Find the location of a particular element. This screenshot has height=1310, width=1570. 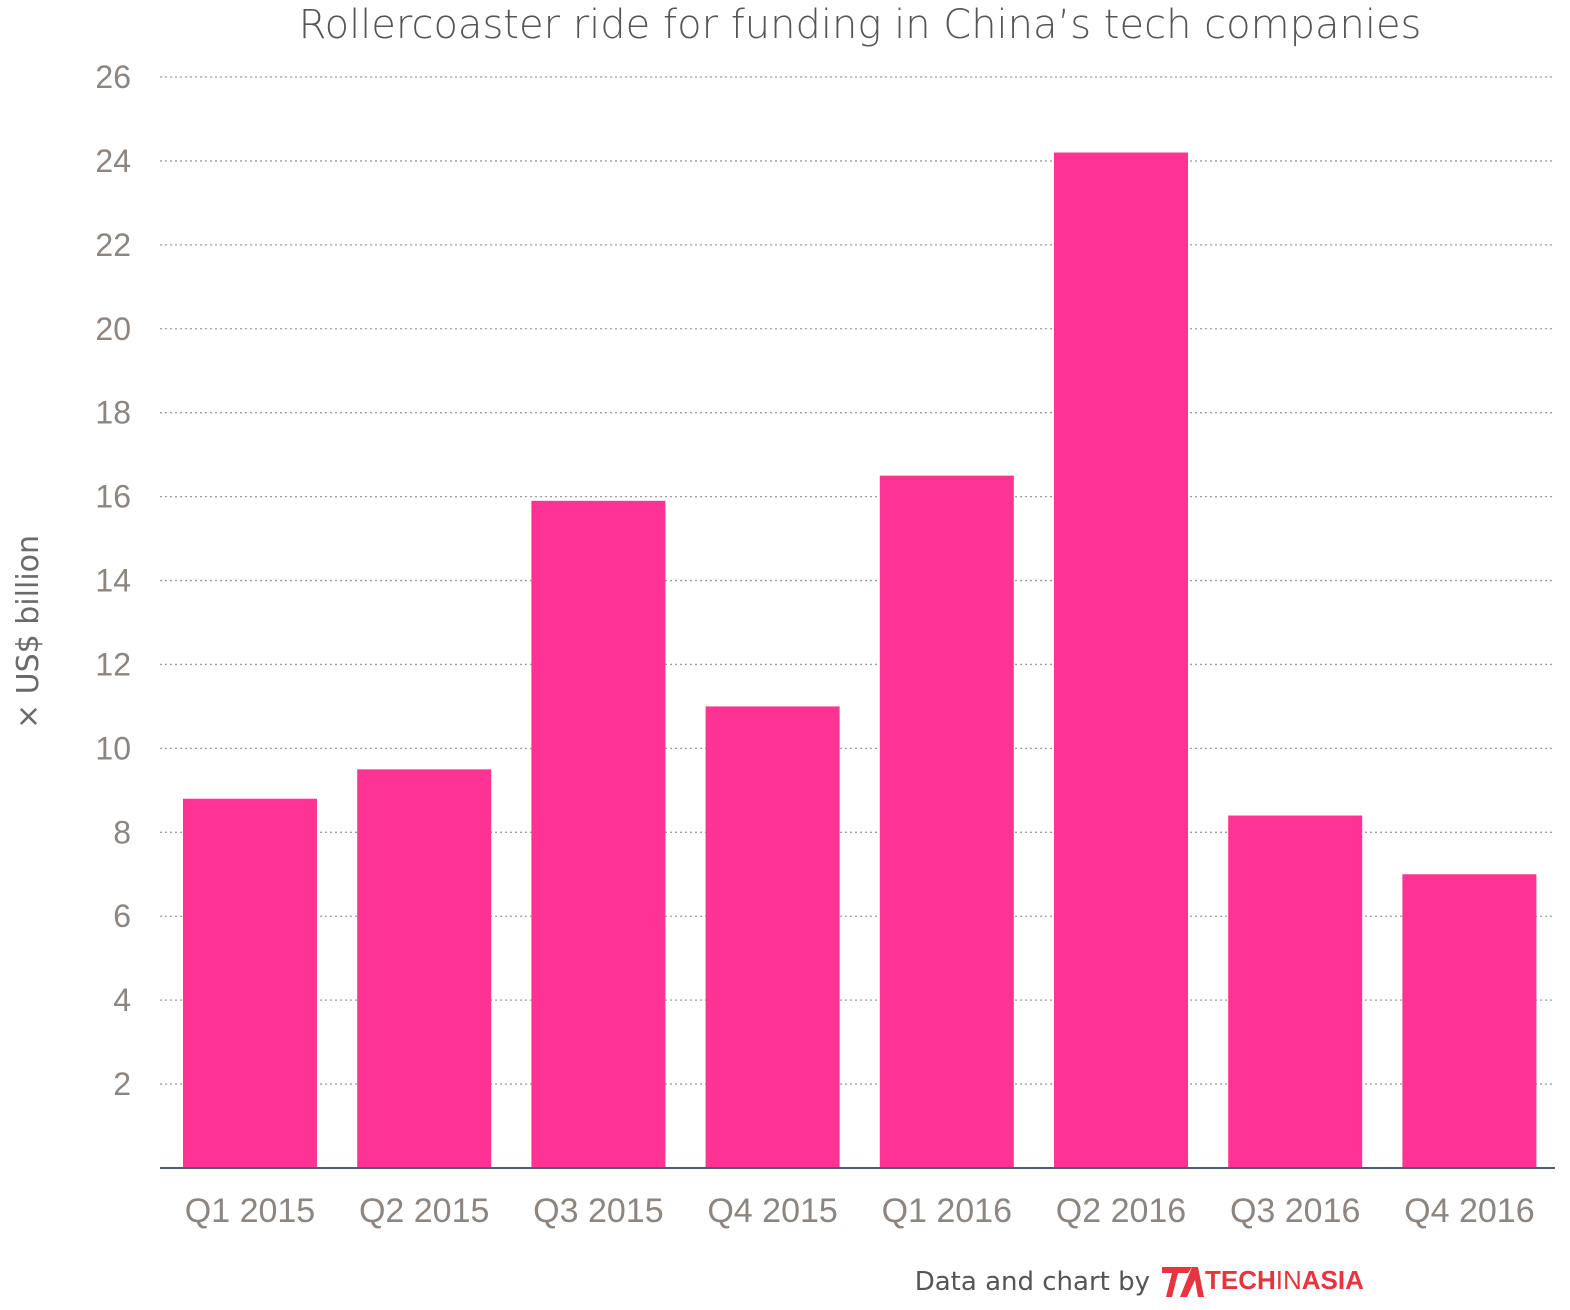

x-tick-label: Q2 2016 is located at coordinates (1121, 1211).